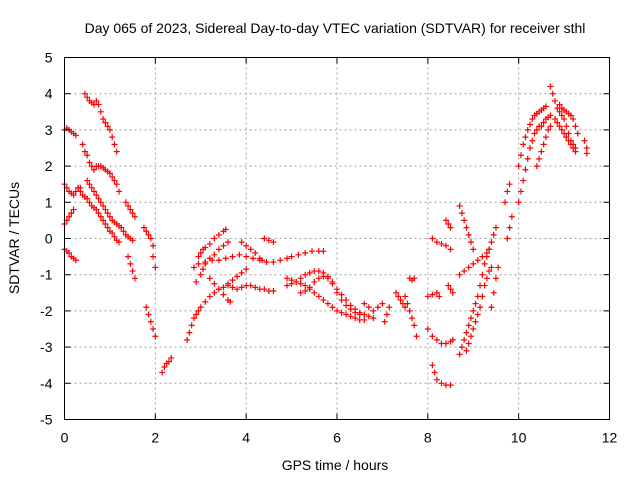 The height and width of the screenshot is (480, 640). Describe the element at coordinates (46, 420) in the screenshot. I see `y-tick-label: -5` at that location.